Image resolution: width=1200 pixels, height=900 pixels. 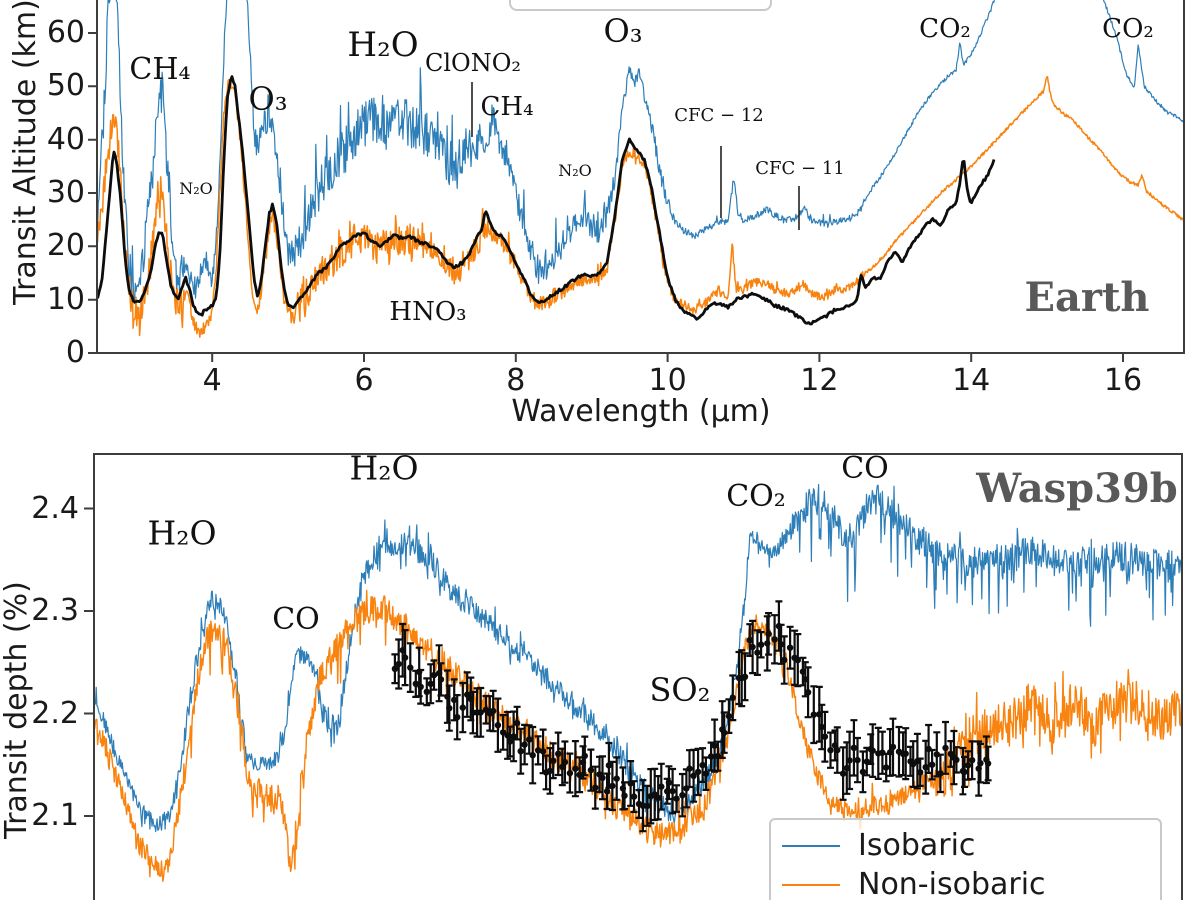 What do you see at coordinates (635, 156) in the screenshot?
I see `annotation-pointer-lines` at bounding box center [635, 156].